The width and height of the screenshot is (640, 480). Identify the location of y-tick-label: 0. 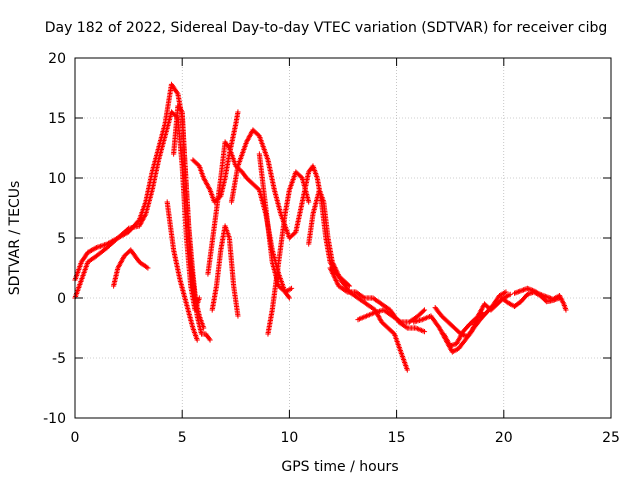
(61, 299).